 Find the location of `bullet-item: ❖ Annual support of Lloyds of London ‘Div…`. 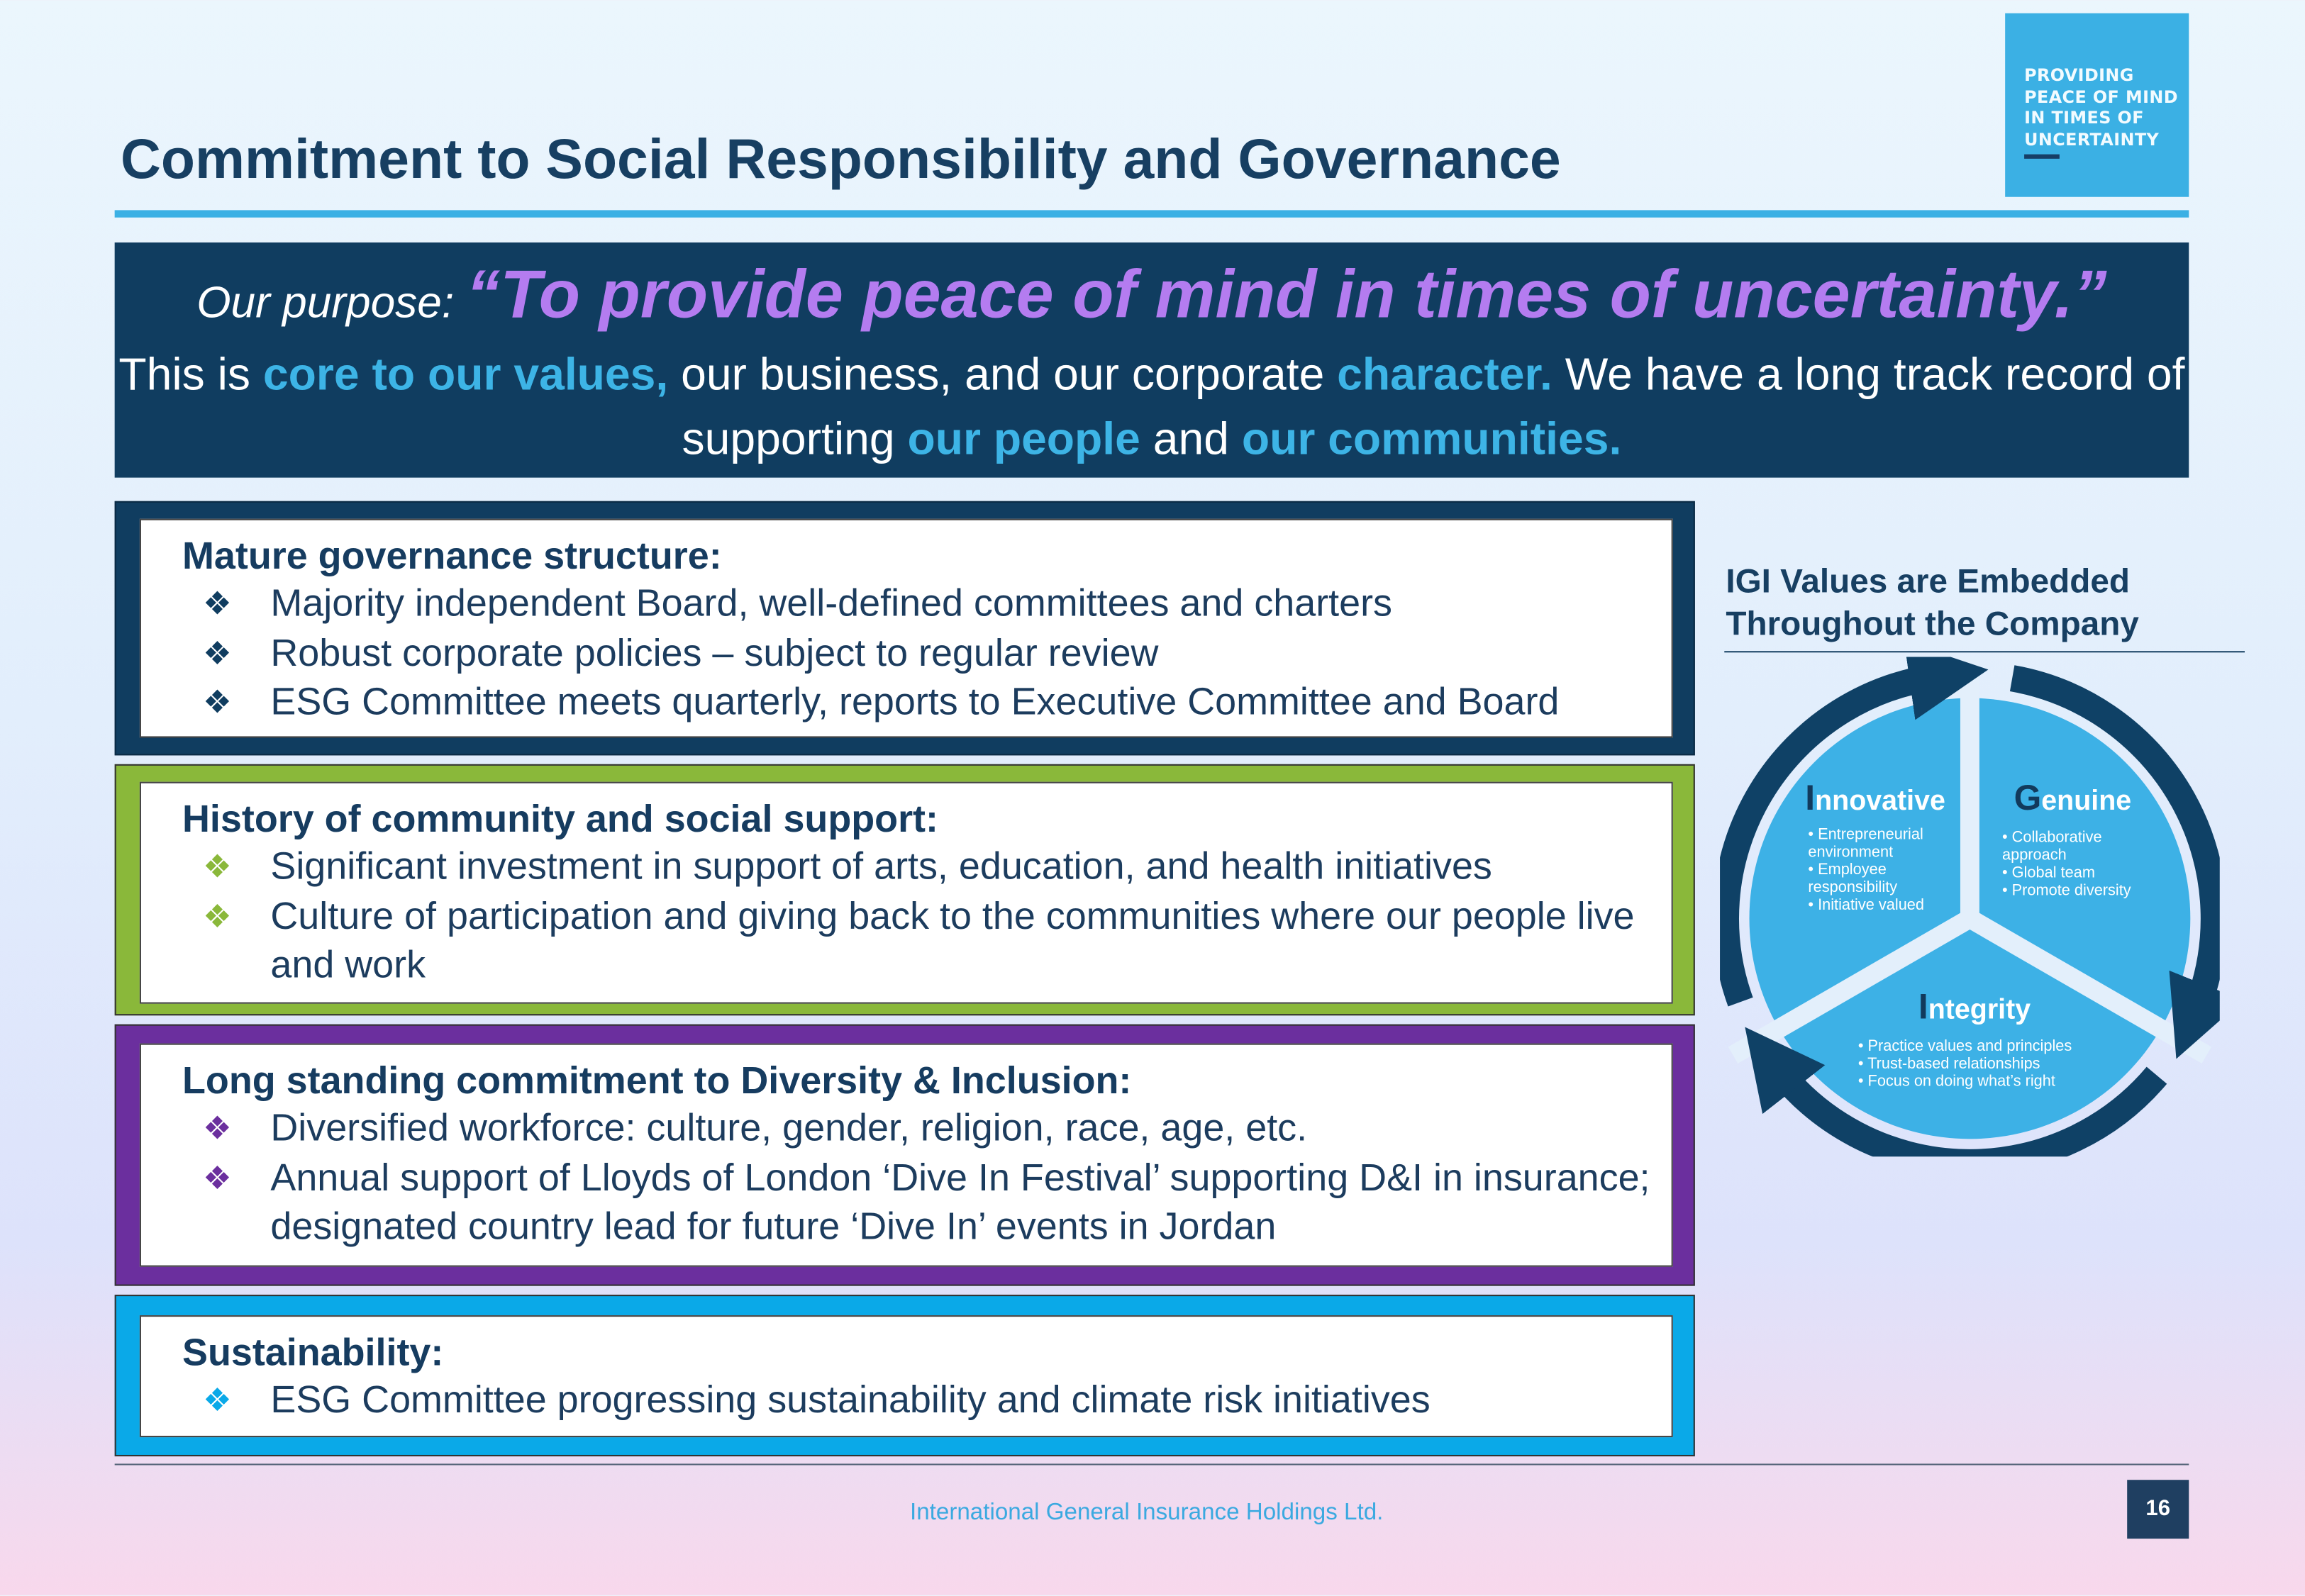

bullet-item: ❖ Annual support of Lloyds of London ‘Div… is located at coordinates (927, 1202).